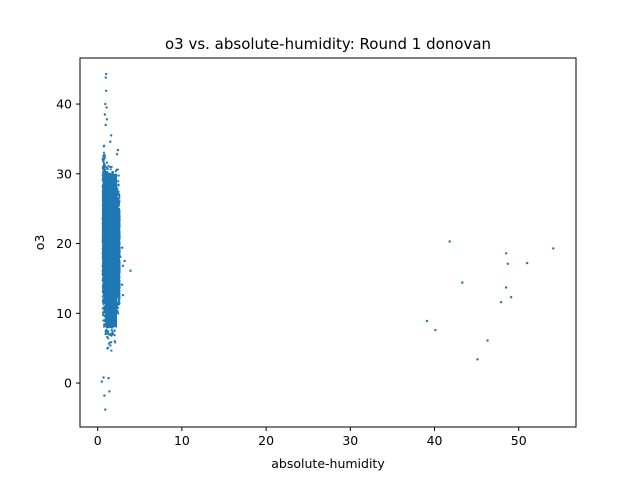 This screenshot has width=640, height=480. Describe the element at coordinates (350, 440) in the screenshot. I see `x-tick-label: 30` at that location.